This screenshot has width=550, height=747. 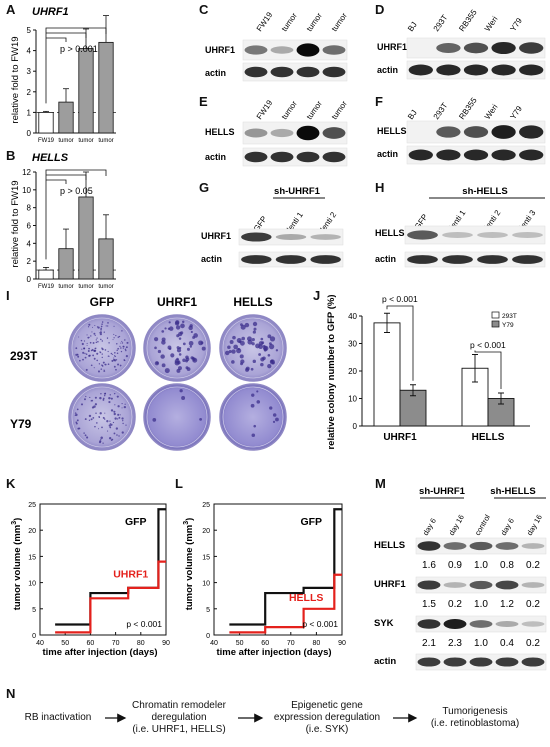 What do you see at coordinates (214, 643) in the screenshot?
I see `x-tick-label: 40` at bounding box center [214, 643].